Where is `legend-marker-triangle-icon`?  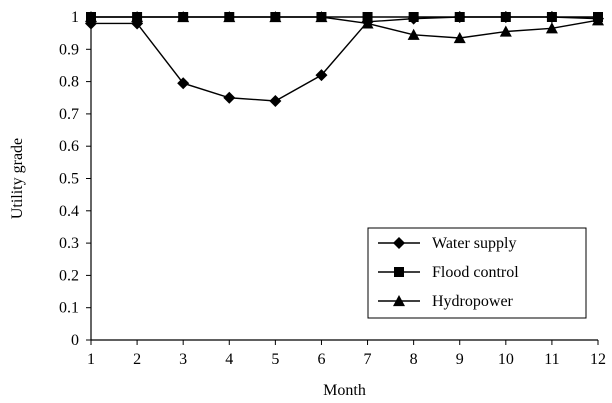
legend-marker-triangle-icon is located at coordinates (399, 301).